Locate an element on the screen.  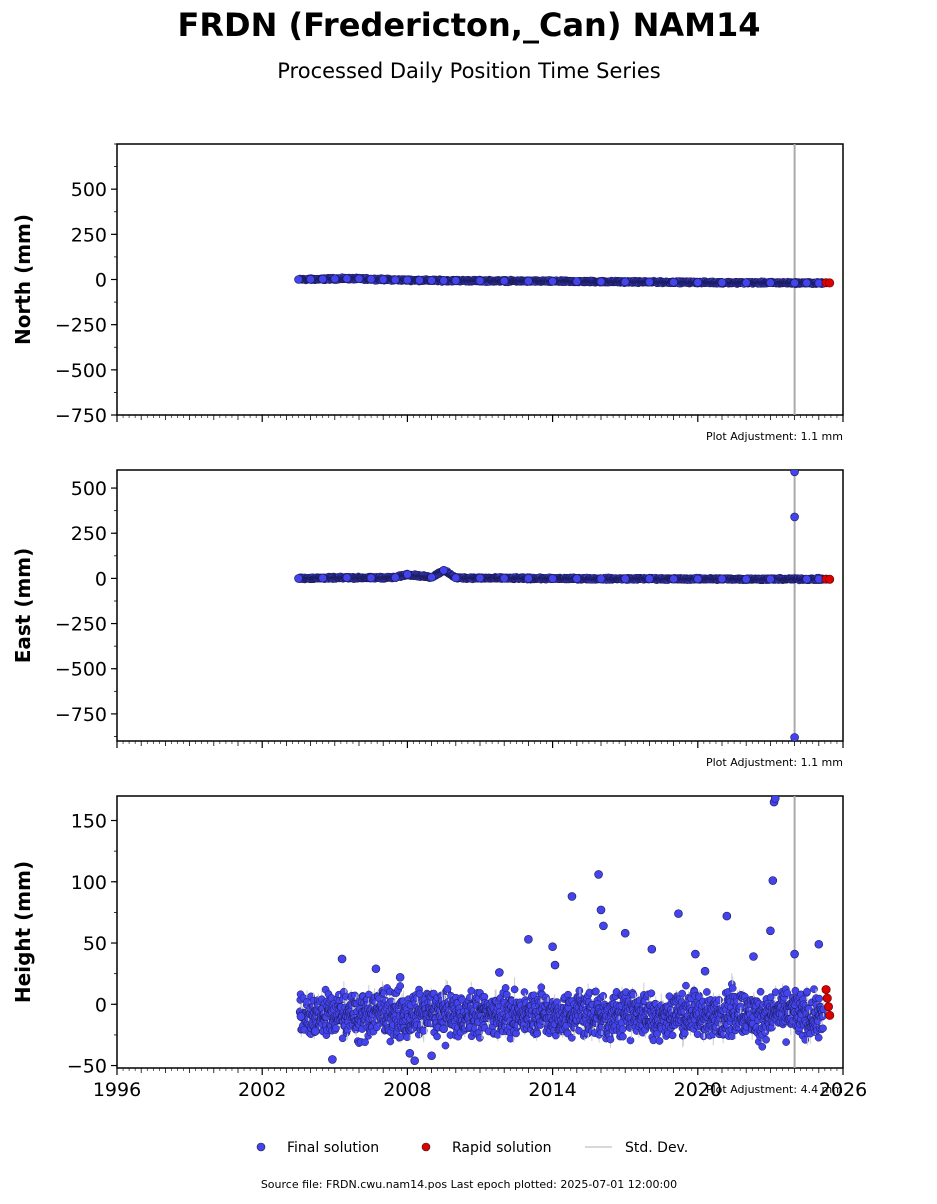
y-tick-label: 50 is located at coordinates (95, 944).